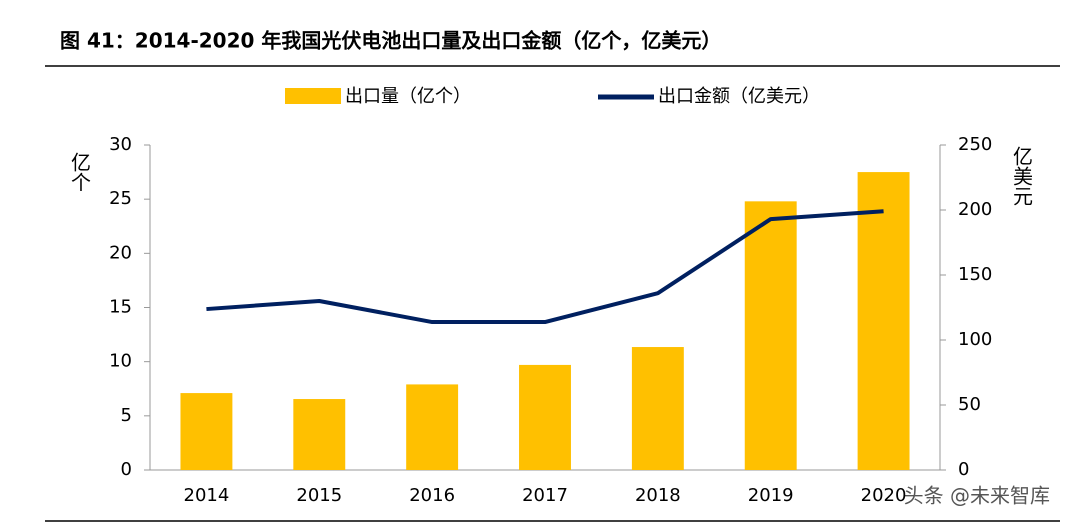 The image size is (1068, 530). What do you see at coordinates (963, 469) in the screenshot?
I see `y2-tick-label: 0` at bounding box center [963, 469].